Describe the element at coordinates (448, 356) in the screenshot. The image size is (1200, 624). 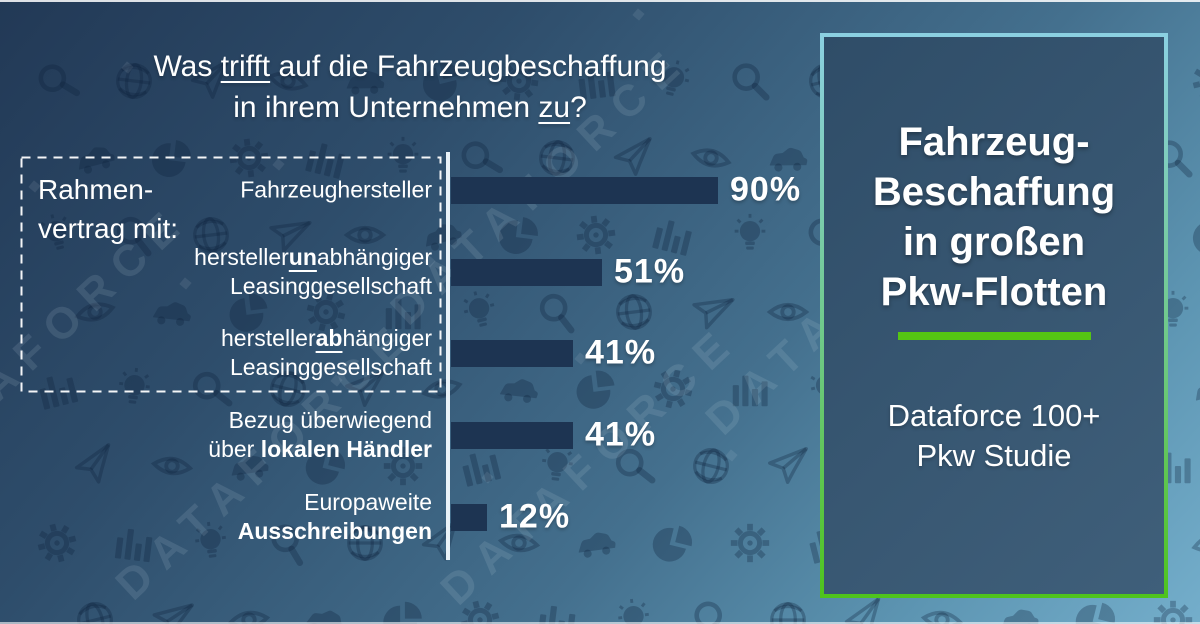
I see `chart-axis-line` at that location.